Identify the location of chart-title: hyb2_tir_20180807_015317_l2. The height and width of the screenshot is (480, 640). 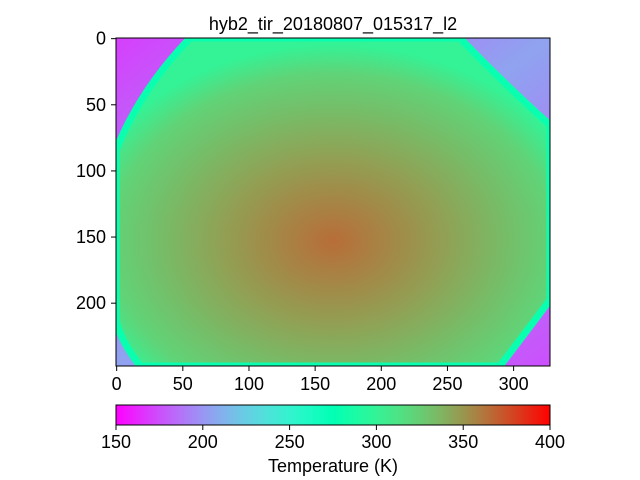
(333, 24).